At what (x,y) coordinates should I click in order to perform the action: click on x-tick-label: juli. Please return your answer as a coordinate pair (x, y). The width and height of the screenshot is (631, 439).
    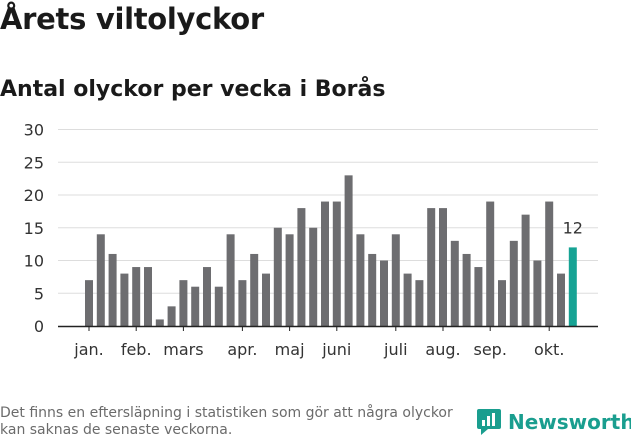
    Looking at the image, I should click on (395, 349).